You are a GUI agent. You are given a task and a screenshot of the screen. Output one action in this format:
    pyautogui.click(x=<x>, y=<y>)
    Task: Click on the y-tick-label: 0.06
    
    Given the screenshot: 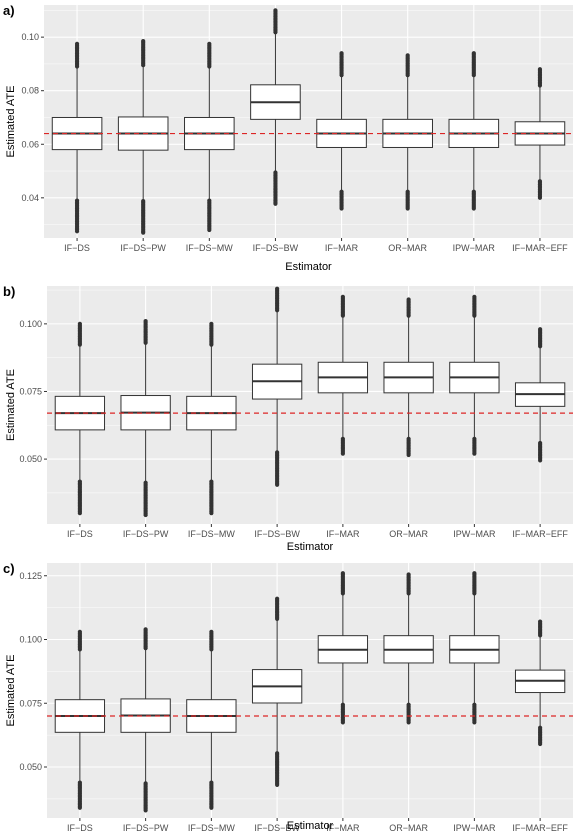 What is the action you would take?
    pyautogui.click(x=30, y=144)
    